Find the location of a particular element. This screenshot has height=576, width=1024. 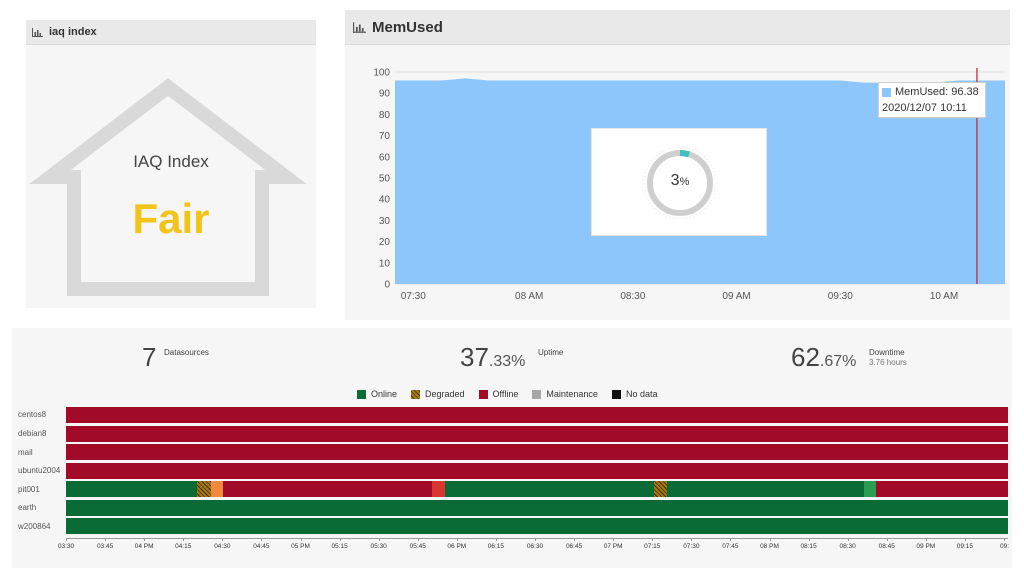

y-tick-label: 20 is located at coordinates (385, 242).